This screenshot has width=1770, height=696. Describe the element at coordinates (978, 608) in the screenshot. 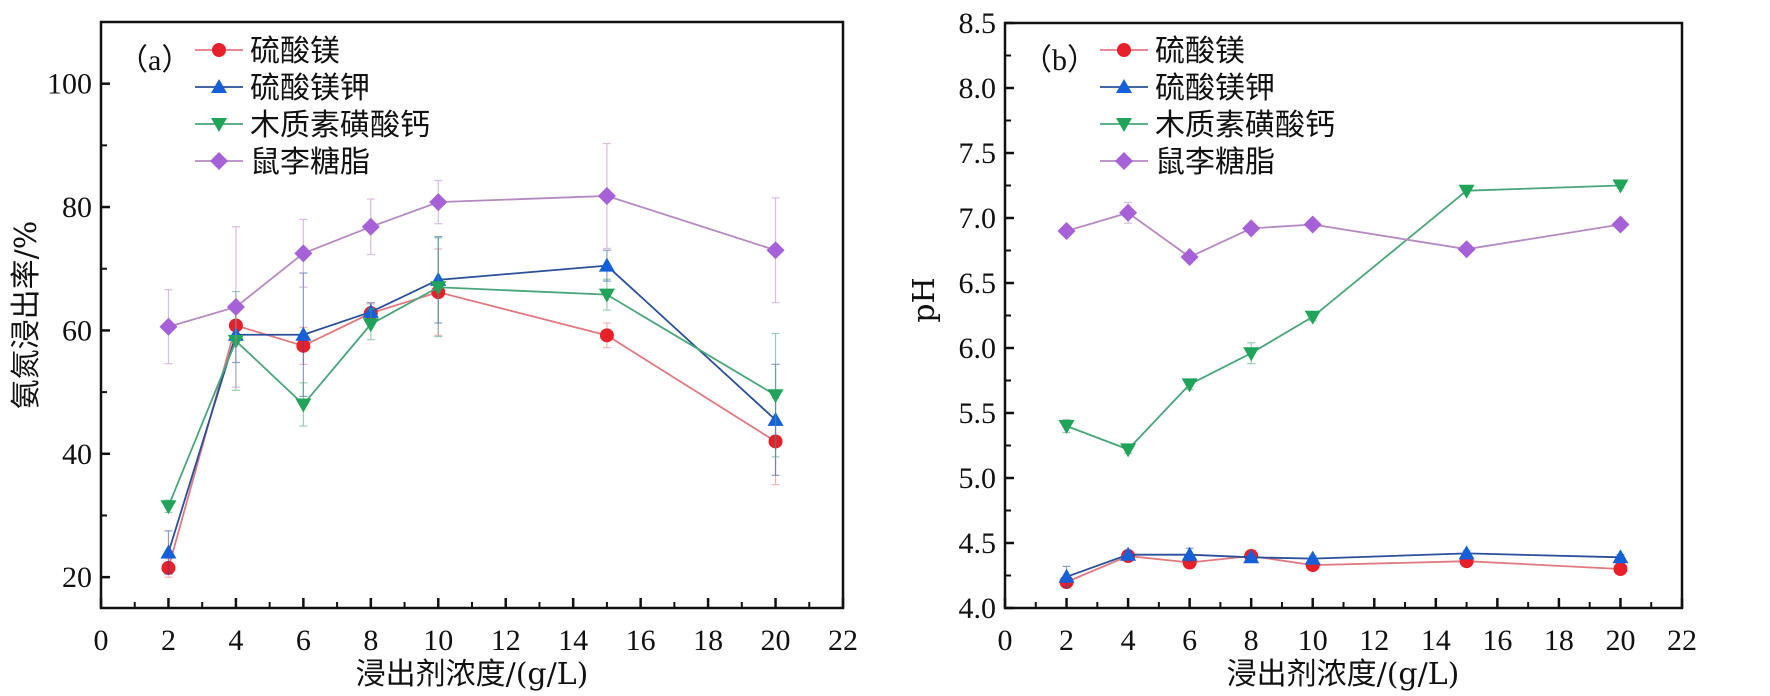

I see `y-tick-label: 4.0` at that location.